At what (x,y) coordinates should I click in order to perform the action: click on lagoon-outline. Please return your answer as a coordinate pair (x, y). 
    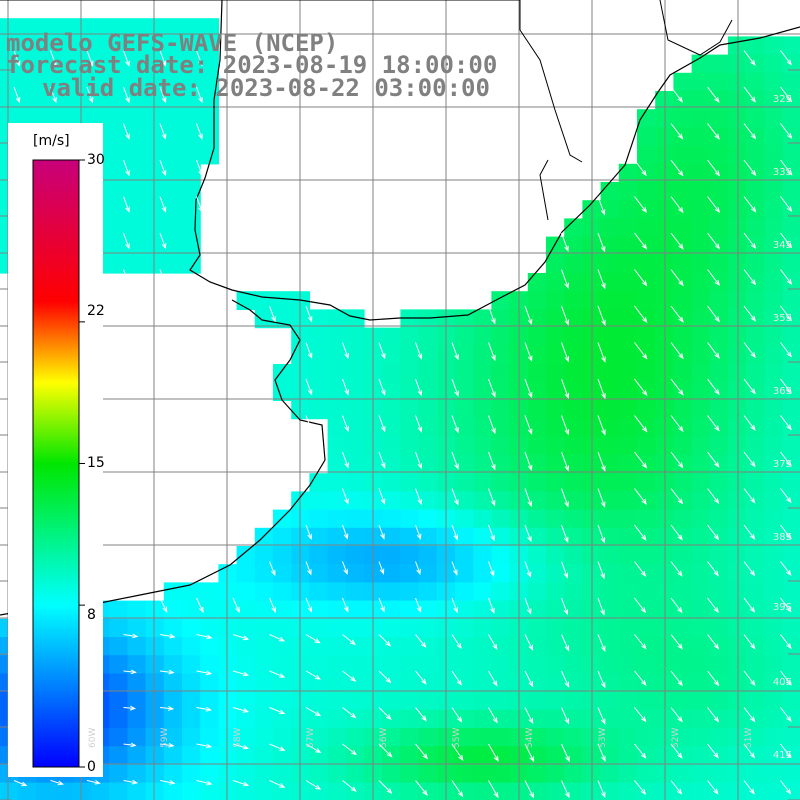
    Looking at the image, I should click on (696, 28).